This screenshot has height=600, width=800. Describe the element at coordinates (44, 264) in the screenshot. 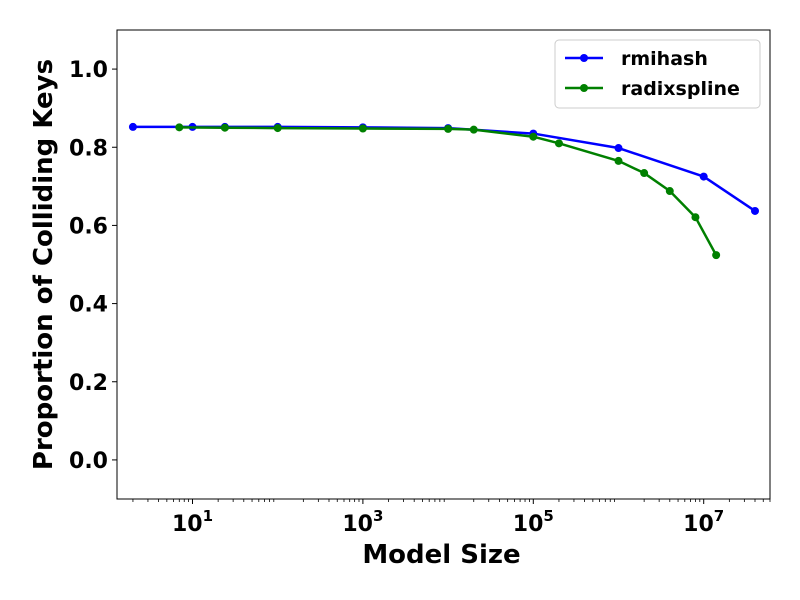

I see `y-axis-label: Proportion of Colliding Keys` at that location.